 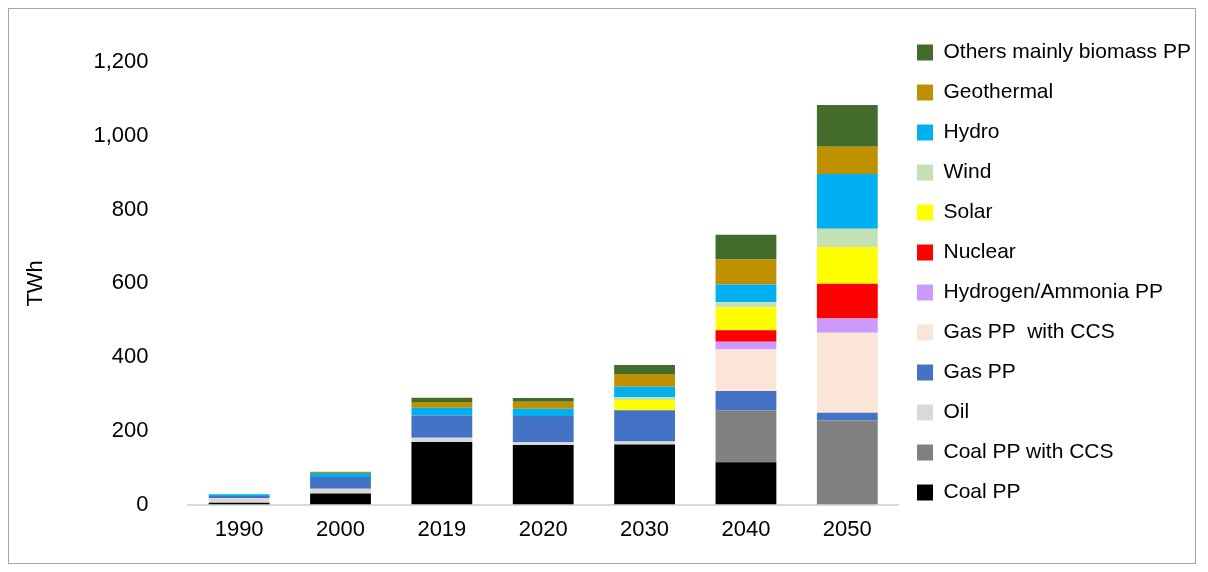 What do you see at coordinates (130, 282) in the screenshot?
I see `y-tick-label: 600` at bounding box center [130, 282].